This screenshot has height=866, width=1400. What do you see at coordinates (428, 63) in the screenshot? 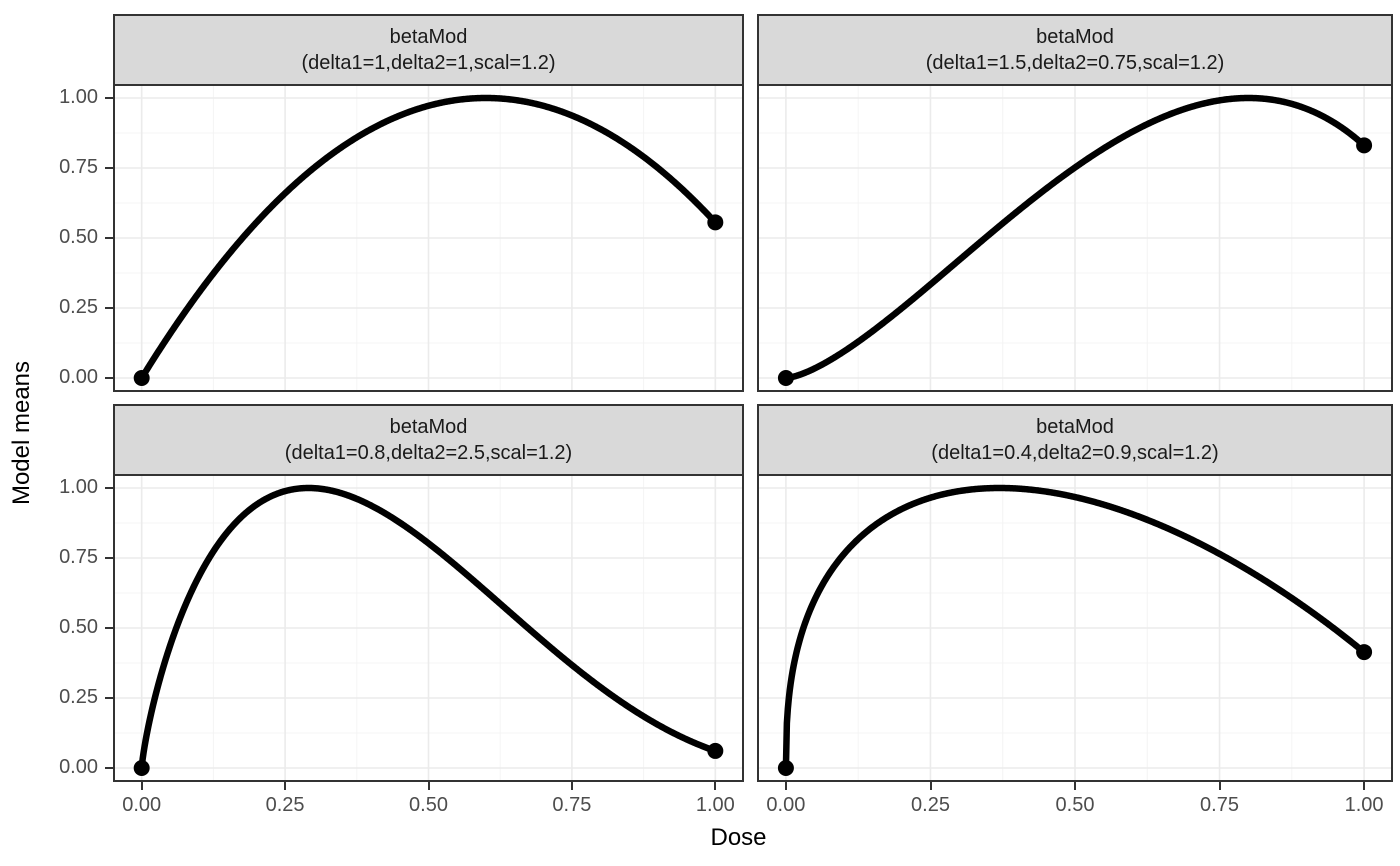
I see `strip-title-params: (delta1=1,delta2=1,scal=1.2)` at bounding box center [428, 63].